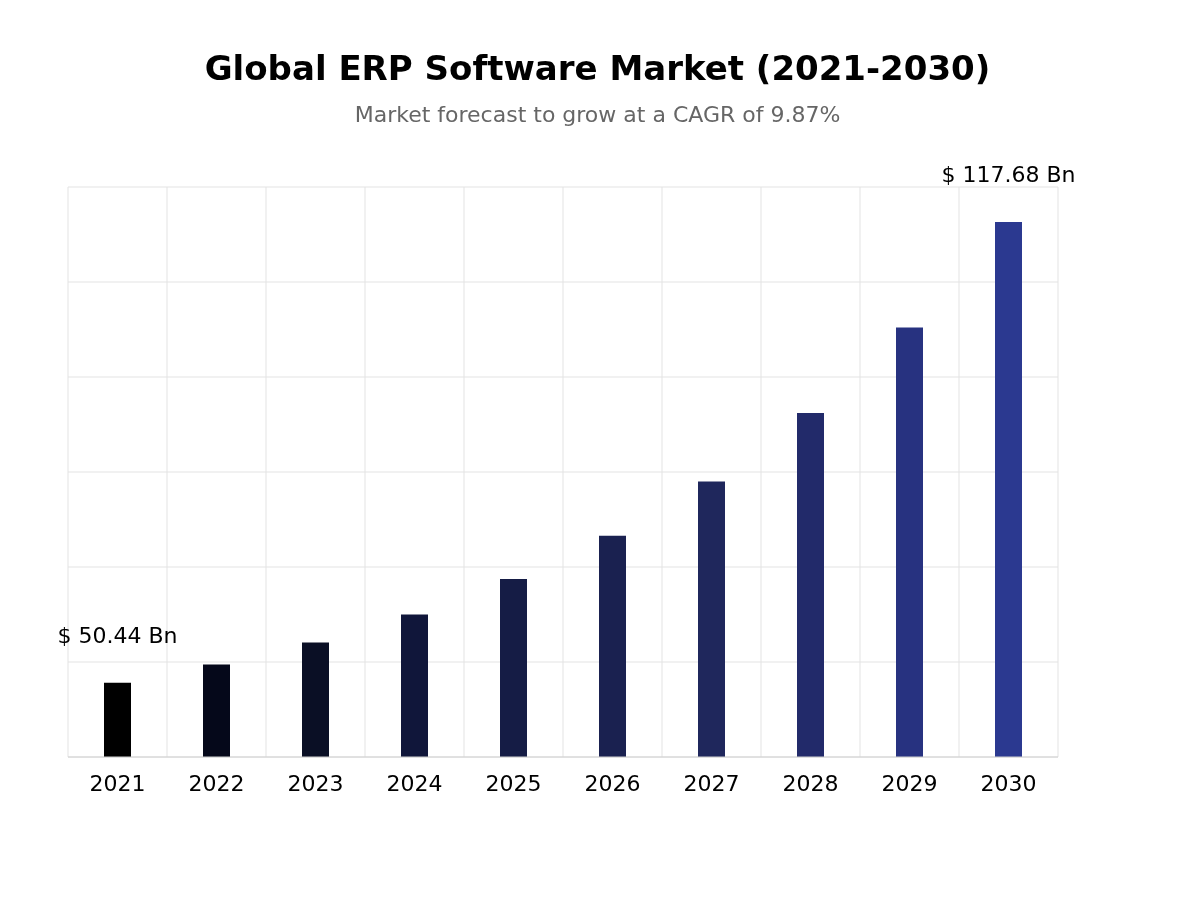 The width and height of the screenshot is (1195, 919). I want to click on x-tick-label: 2022, so click(216, 783).